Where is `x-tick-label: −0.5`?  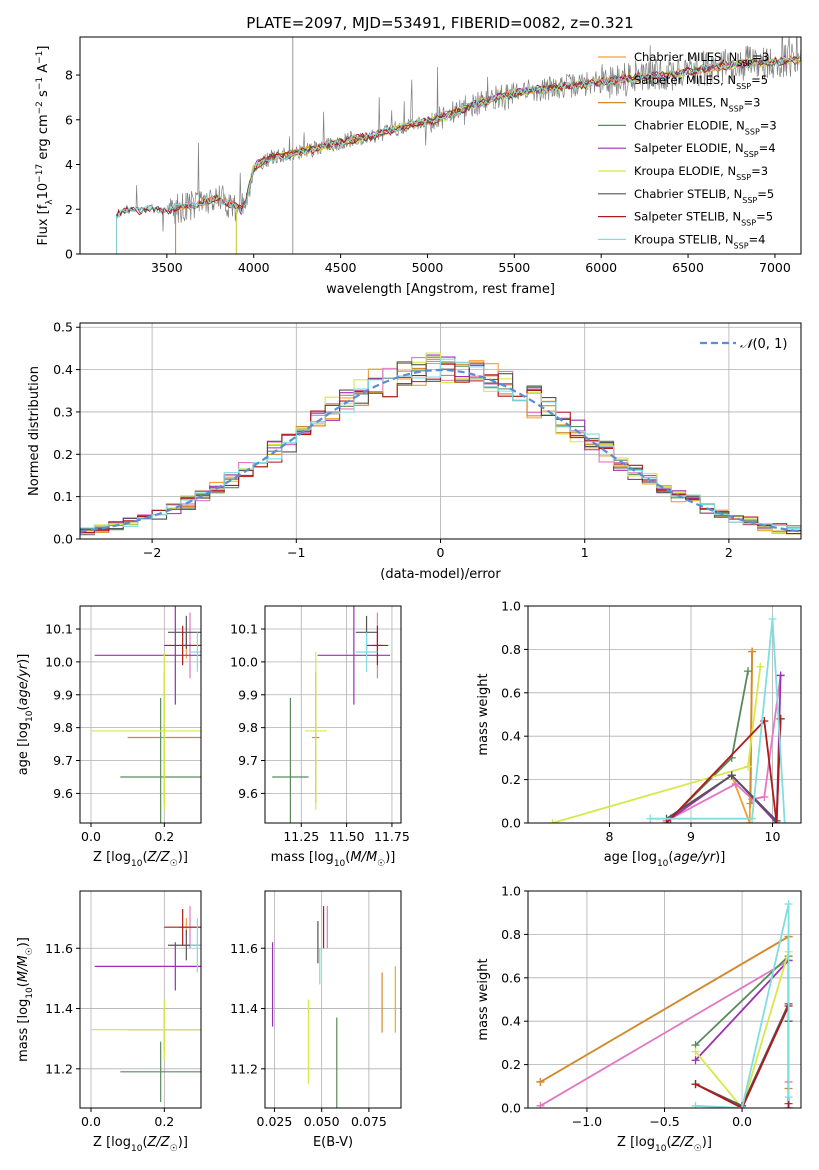
x-tick-label: −0.5 is located at coordinates (664, 1121).